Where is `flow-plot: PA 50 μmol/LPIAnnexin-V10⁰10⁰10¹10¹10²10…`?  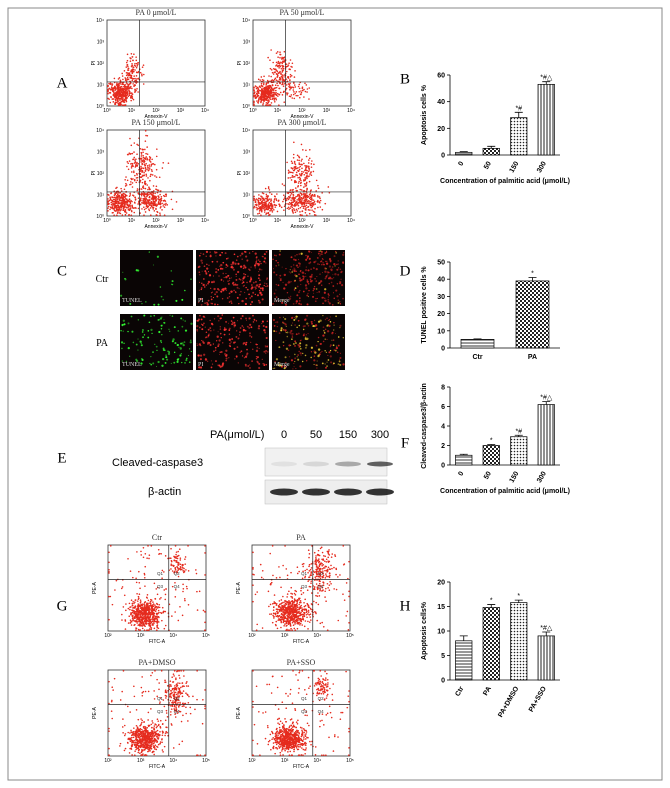
flow-plot: PA 50 μmol/LPIAnnexin-V10⁰10⁰10¹10¹10²10… is located at coordinates (296, 64).